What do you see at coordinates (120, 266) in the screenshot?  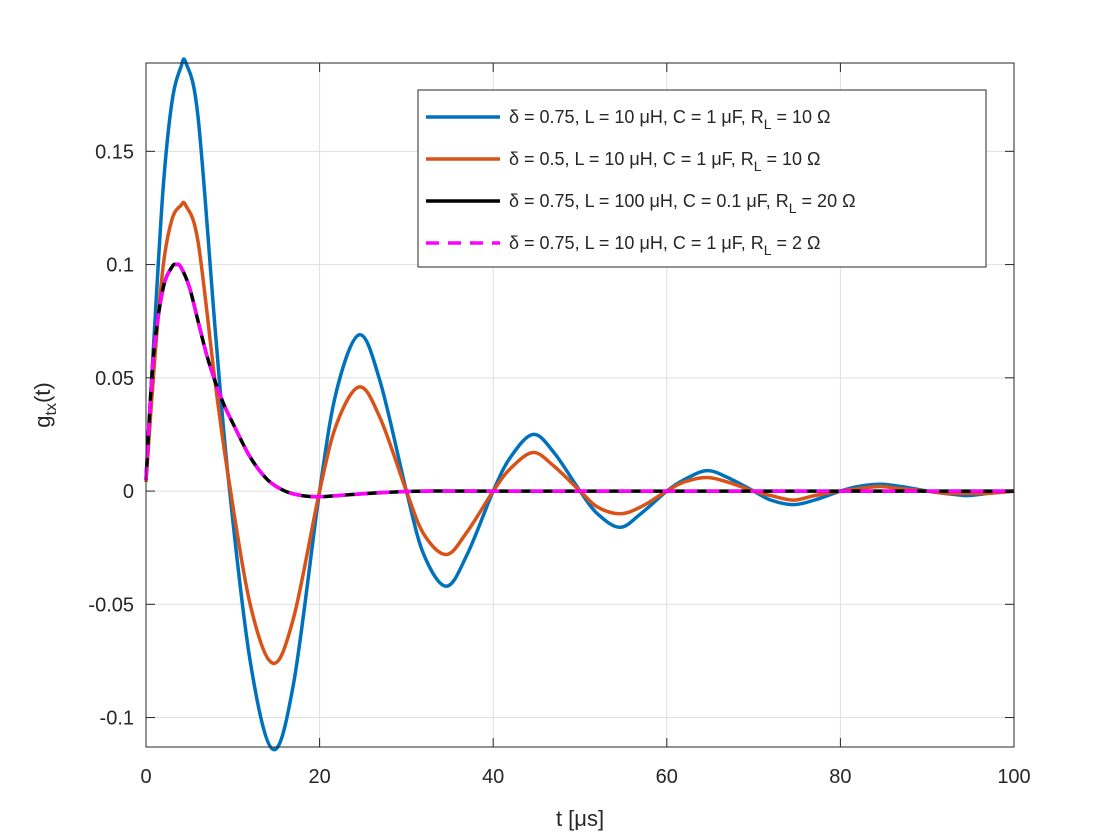 I see `y-tick-label: 0.1` at bounding box center [120, 266].